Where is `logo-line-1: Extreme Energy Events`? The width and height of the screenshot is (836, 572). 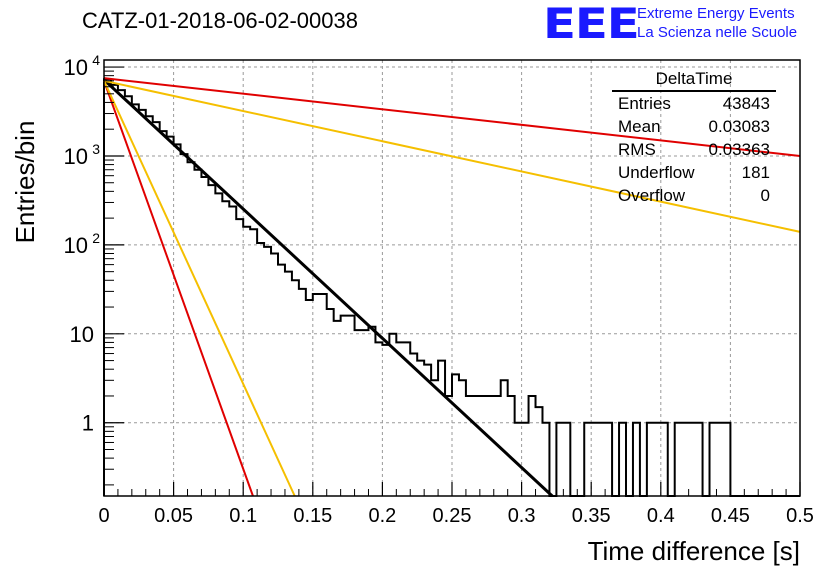
logo-line-1: Extreme Energy Events is located at coordinates (716, 13).